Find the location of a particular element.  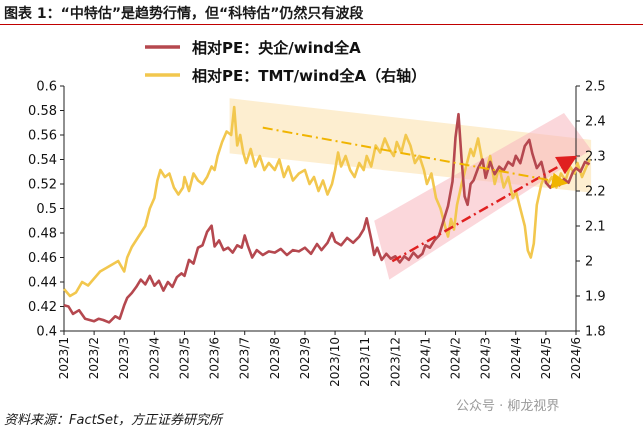

x-tick-label: 2024/1 is located at coordinates (425, 358).